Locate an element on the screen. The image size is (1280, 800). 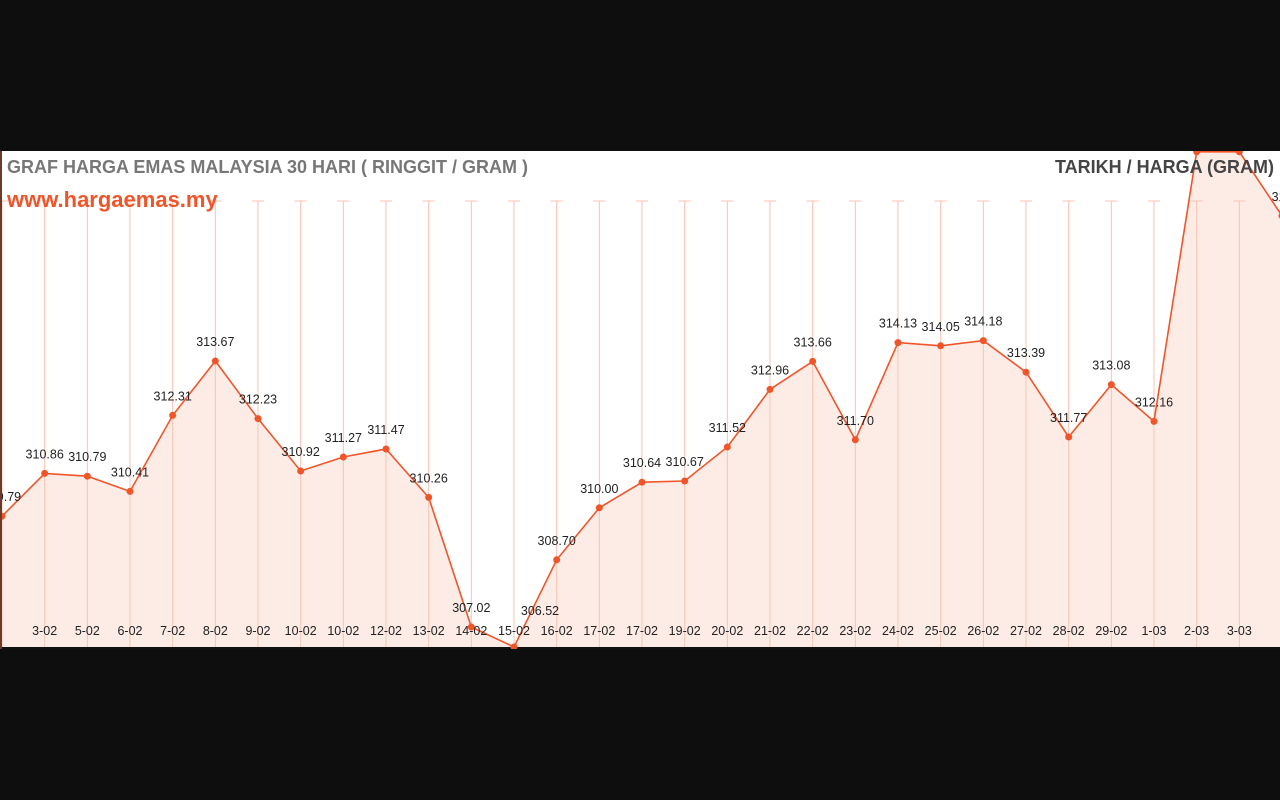
chart-legend: TARIKH / HARGA (GRAM) is located at coordinates (1164, 167).